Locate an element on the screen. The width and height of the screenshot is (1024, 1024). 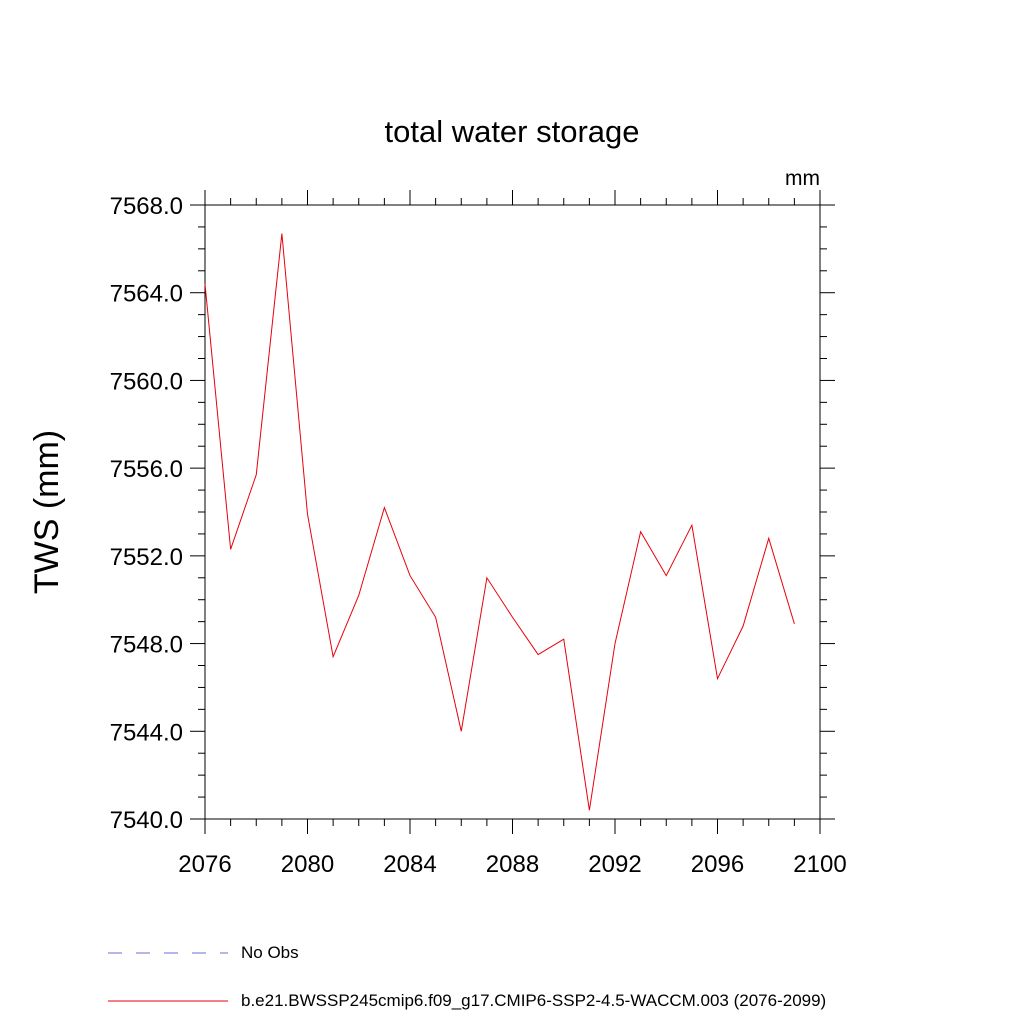
y-tick-label: 7552.0 is located at coordinates (146, 557).